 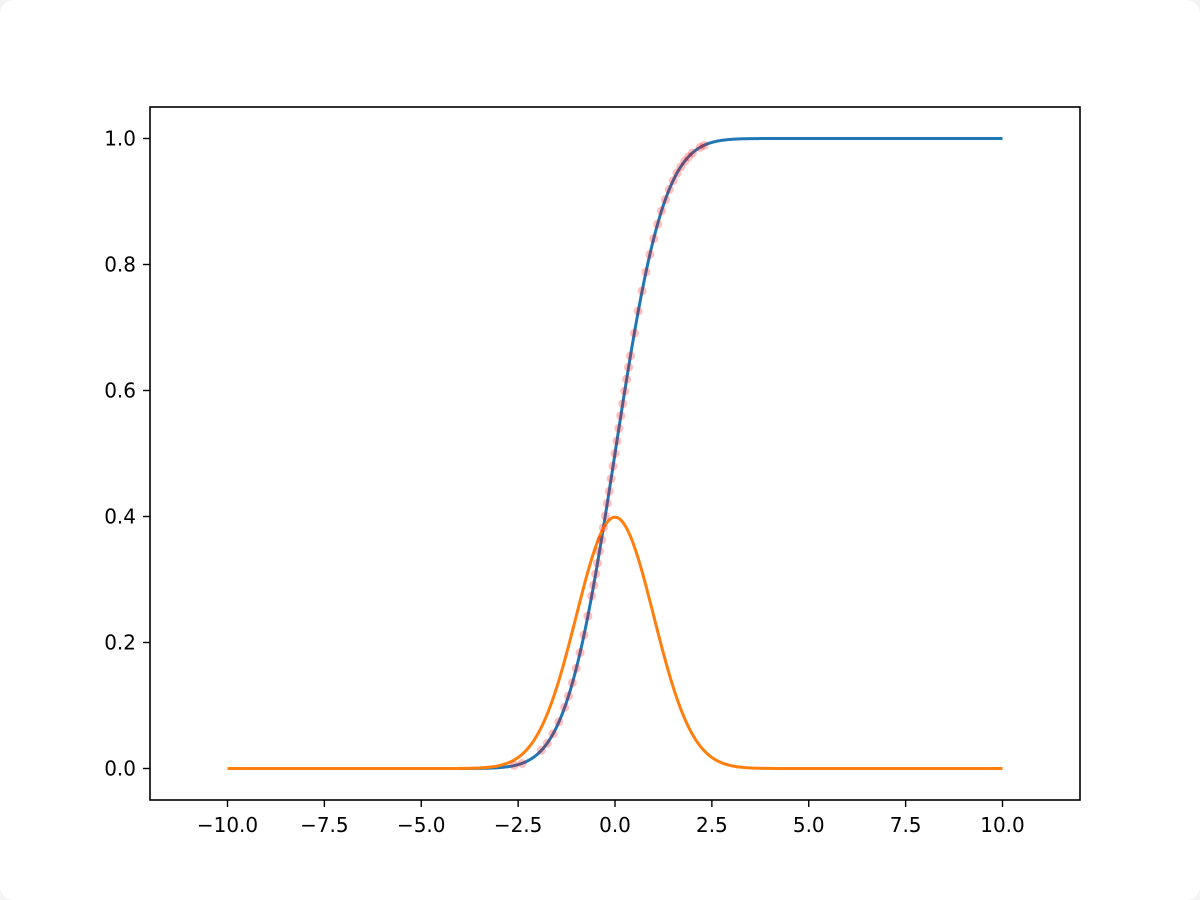 I want to click on x-tick-label: 10.0, so click(x=1002, y=825).